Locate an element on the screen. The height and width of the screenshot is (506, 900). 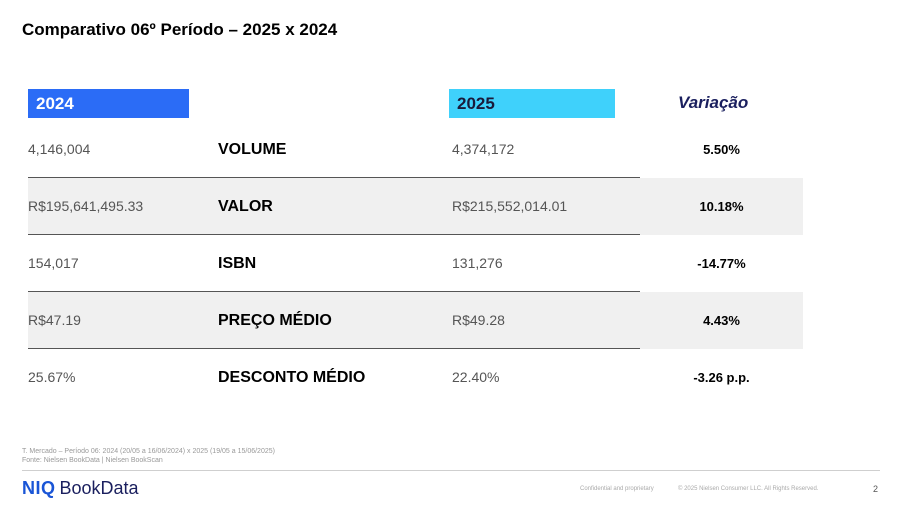
variation-value: -14.77% is located at coordinates (721, 263).